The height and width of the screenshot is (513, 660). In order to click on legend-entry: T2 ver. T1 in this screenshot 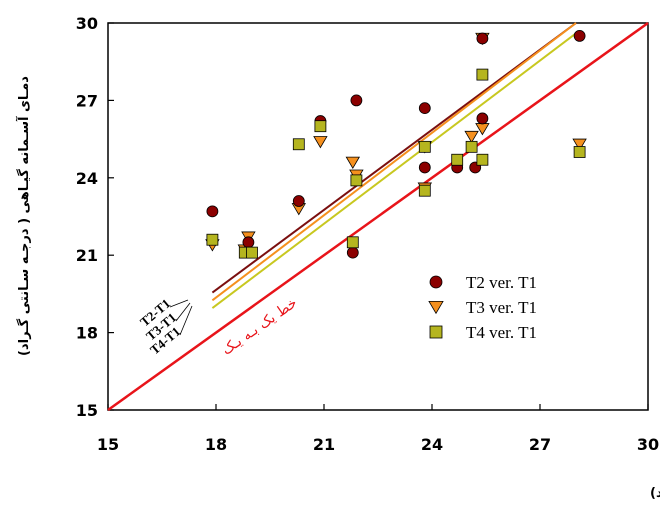, I will do `click(501, 282)`.